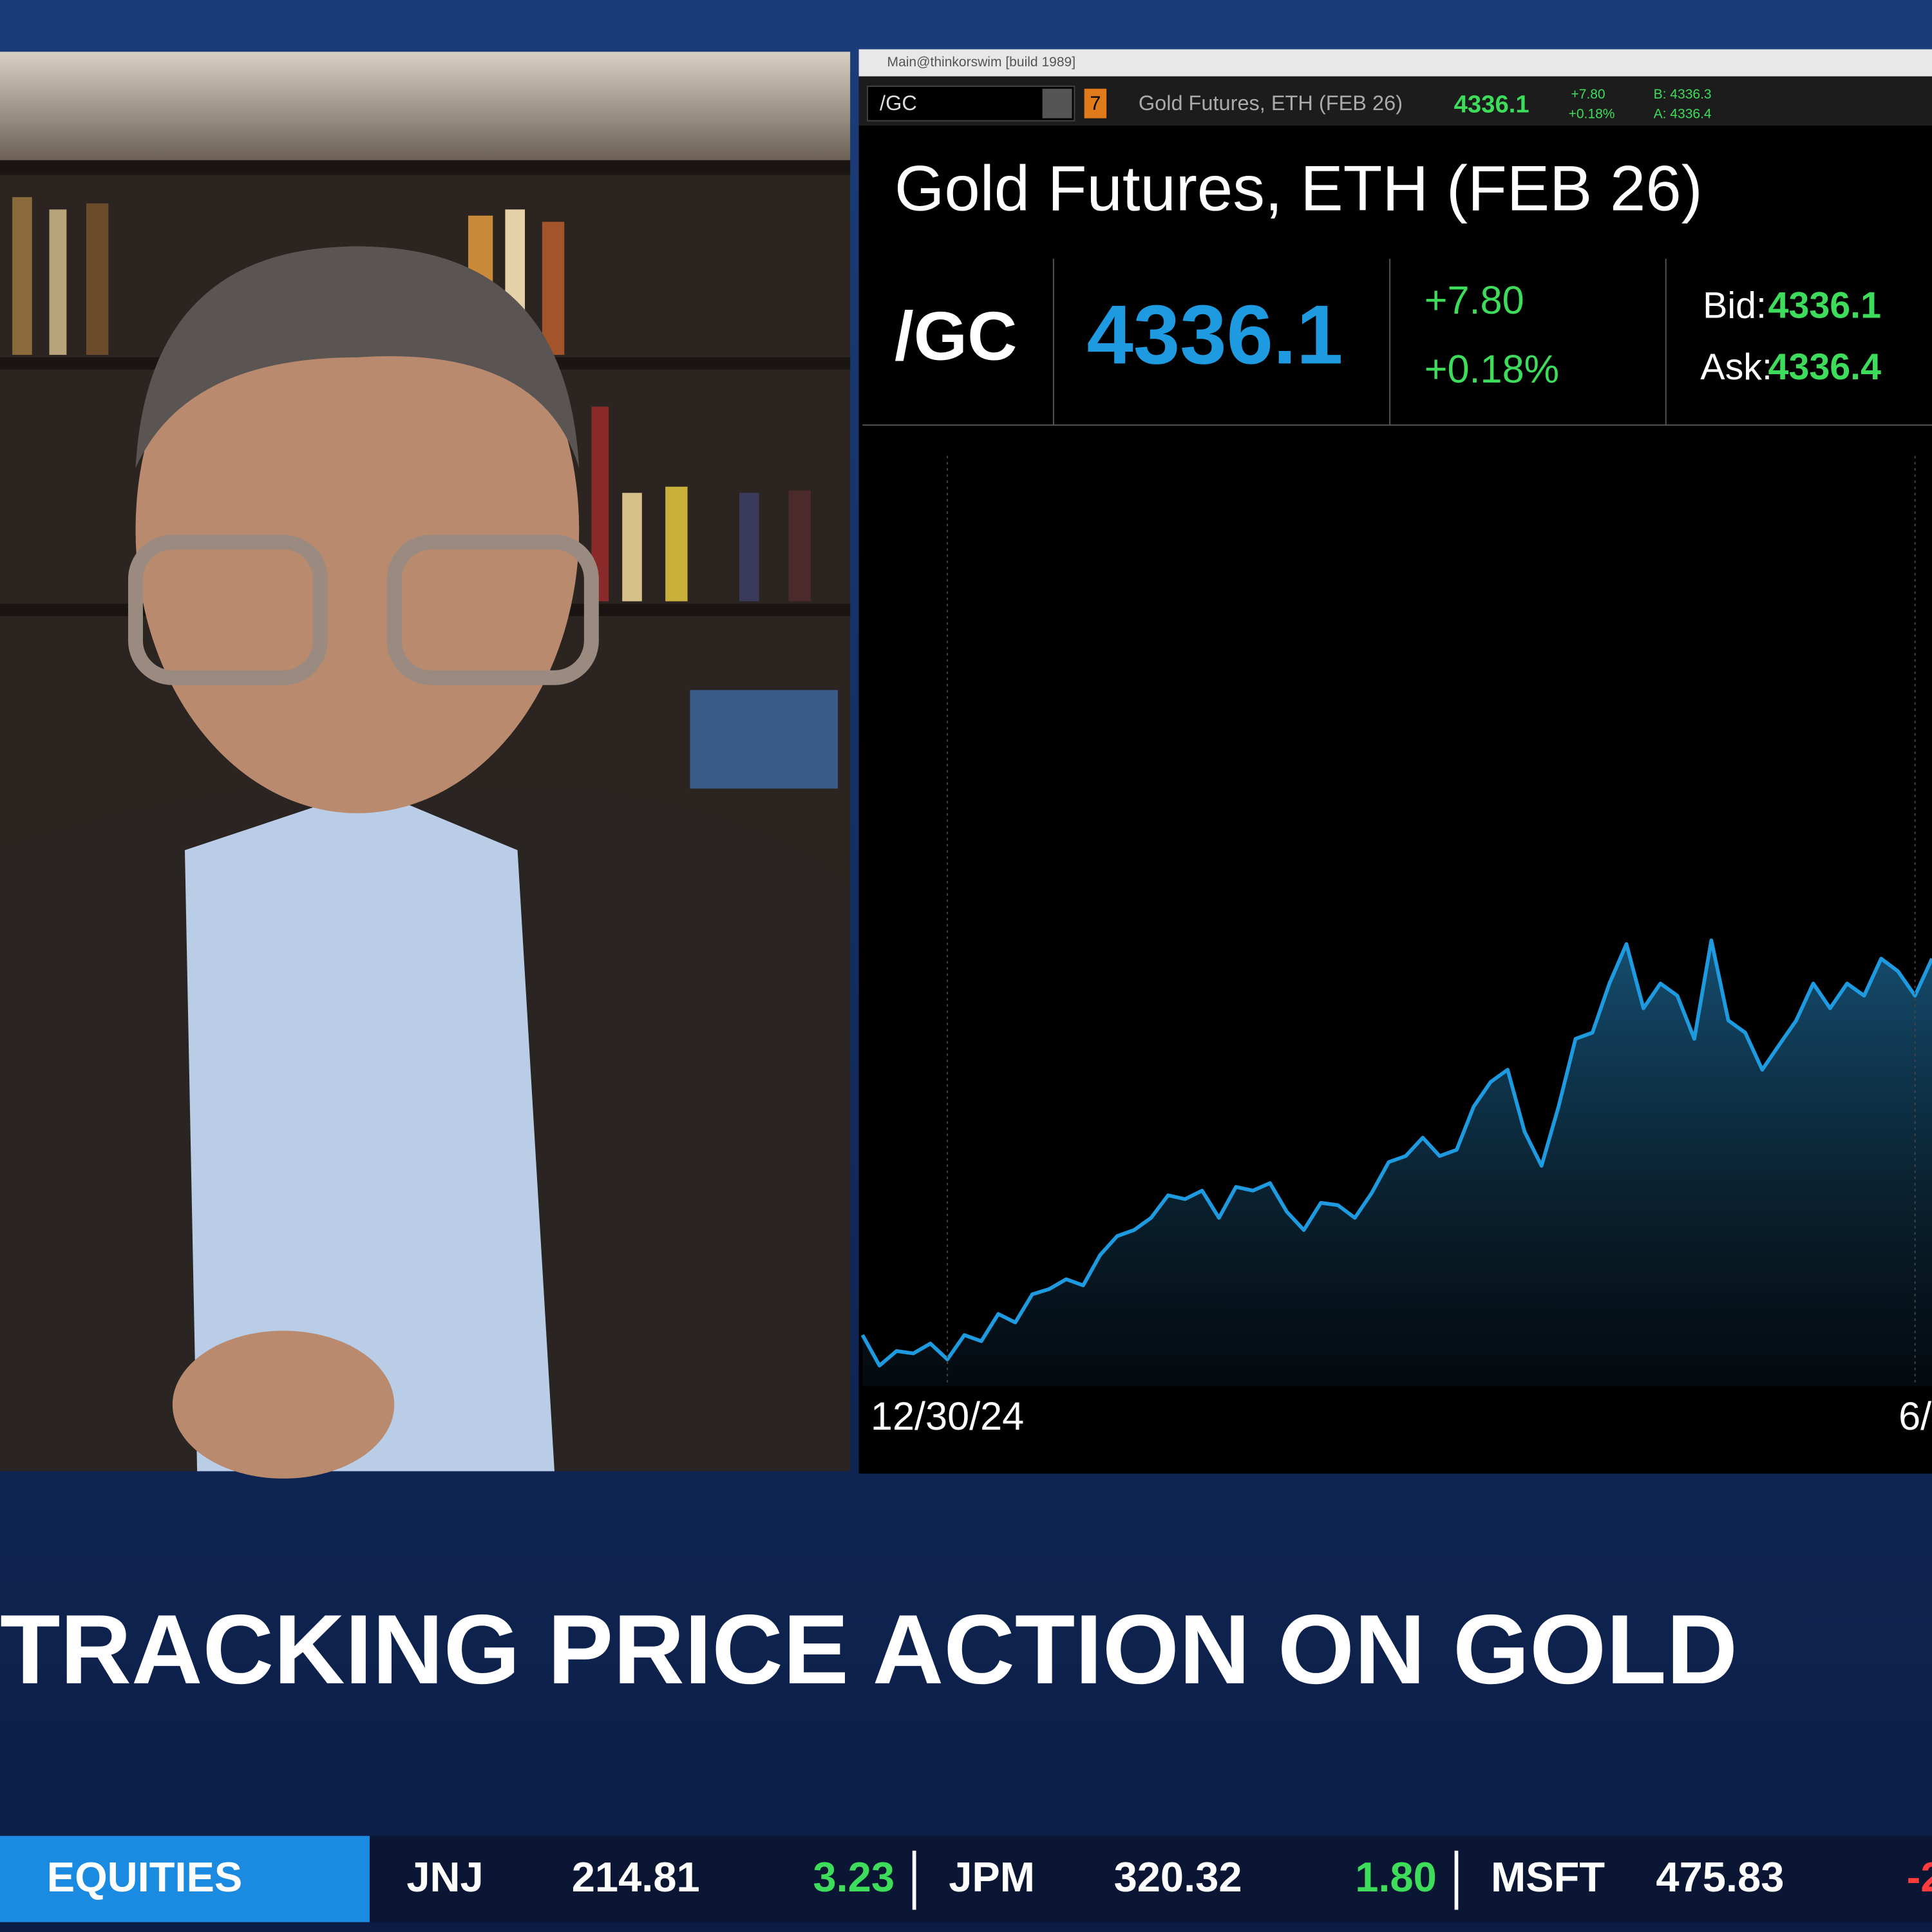 Image resolution: width=1932 pixels, height=1932 pixels. What do you see at coordinates (854, 1876) in the screenshot?
I see `ticker-change: 3.23` at bounding box center [854, 1876].